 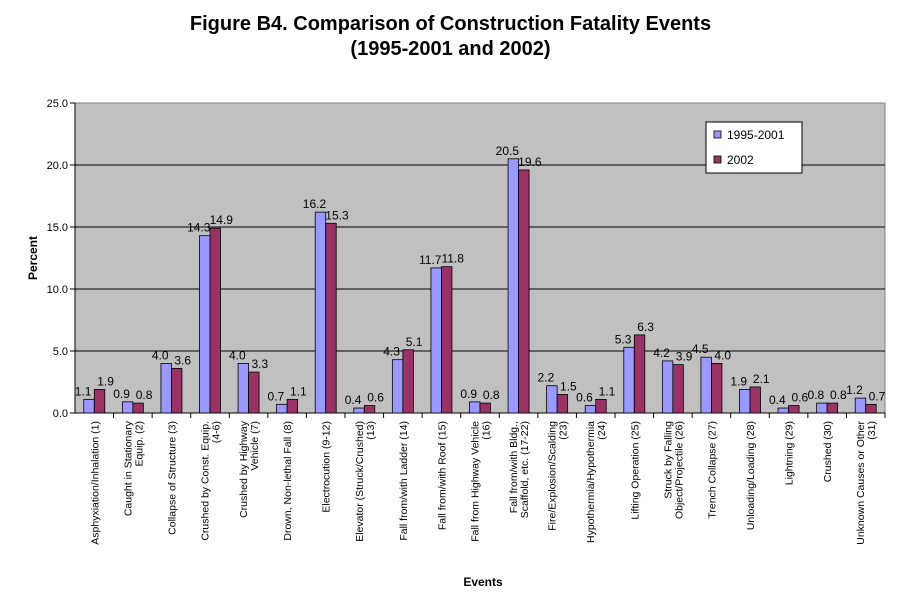 I want to click on category-label: Electrocution (9-12), so click(x=327, y=467).